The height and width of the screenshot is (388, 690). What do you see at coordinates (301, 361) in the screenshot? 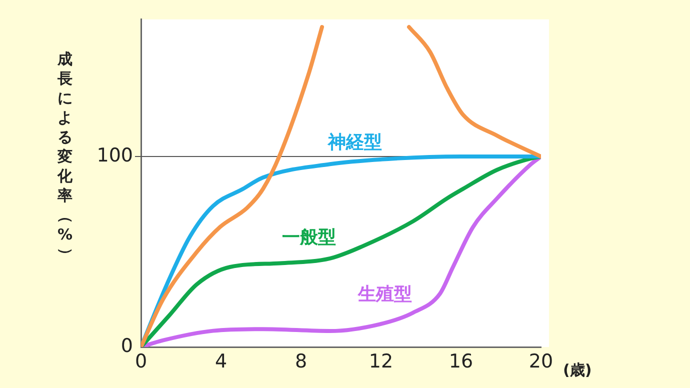
I see `x-tick-label: 8` at bounding box center [301, 361].